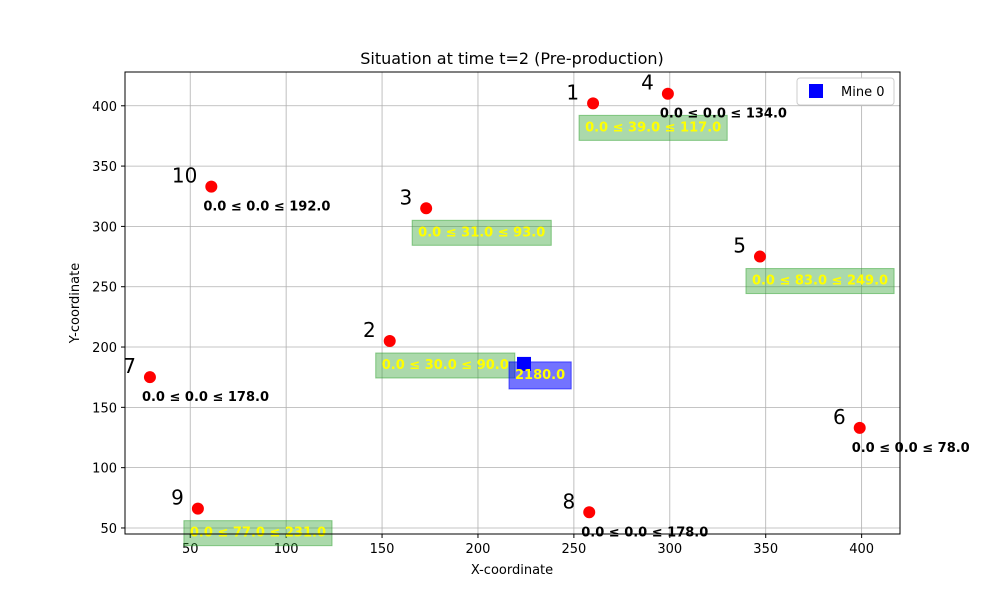 This screenshot has width=1000, height=600. I want to click on range-label-2: 0.0 ≤ 30.0 ≤ 90.0, so click(445, 365).